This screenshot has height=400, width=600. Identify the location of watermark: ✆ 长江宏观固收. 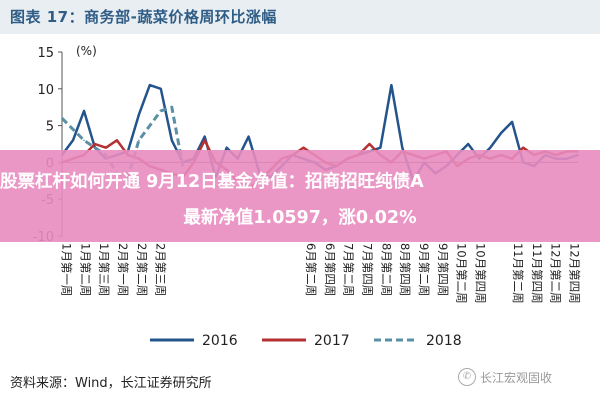
(505, 377).